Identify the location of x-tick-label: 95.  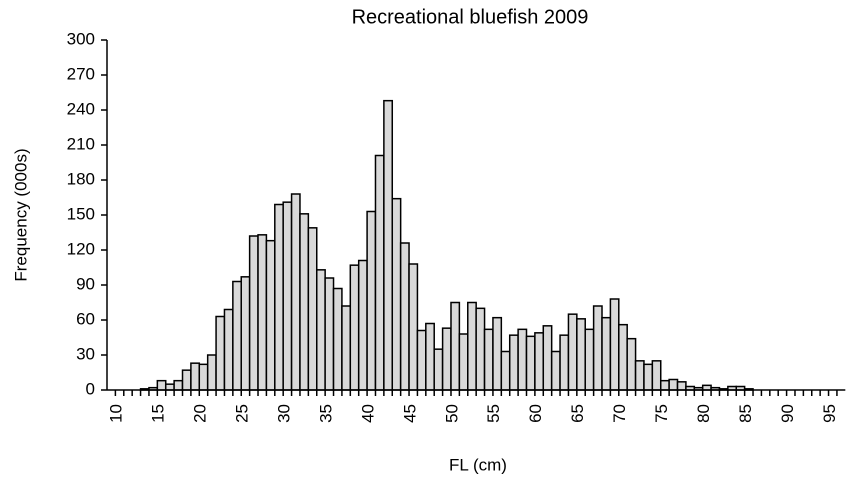
(829, 413).